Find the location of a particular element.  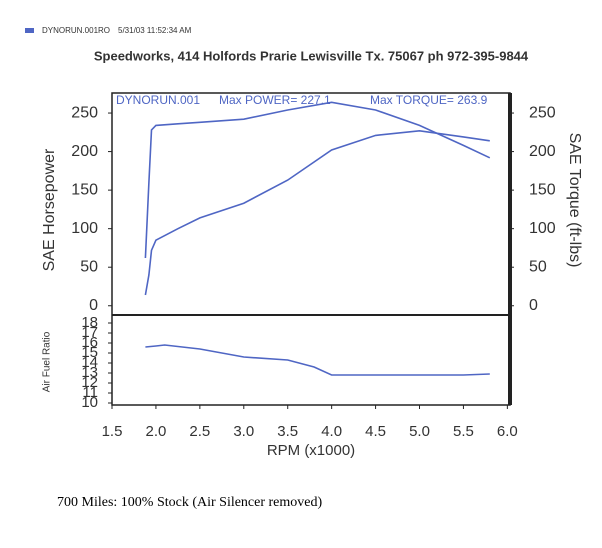

y2-tick-label: 200 is located at coordinates (542, 151).